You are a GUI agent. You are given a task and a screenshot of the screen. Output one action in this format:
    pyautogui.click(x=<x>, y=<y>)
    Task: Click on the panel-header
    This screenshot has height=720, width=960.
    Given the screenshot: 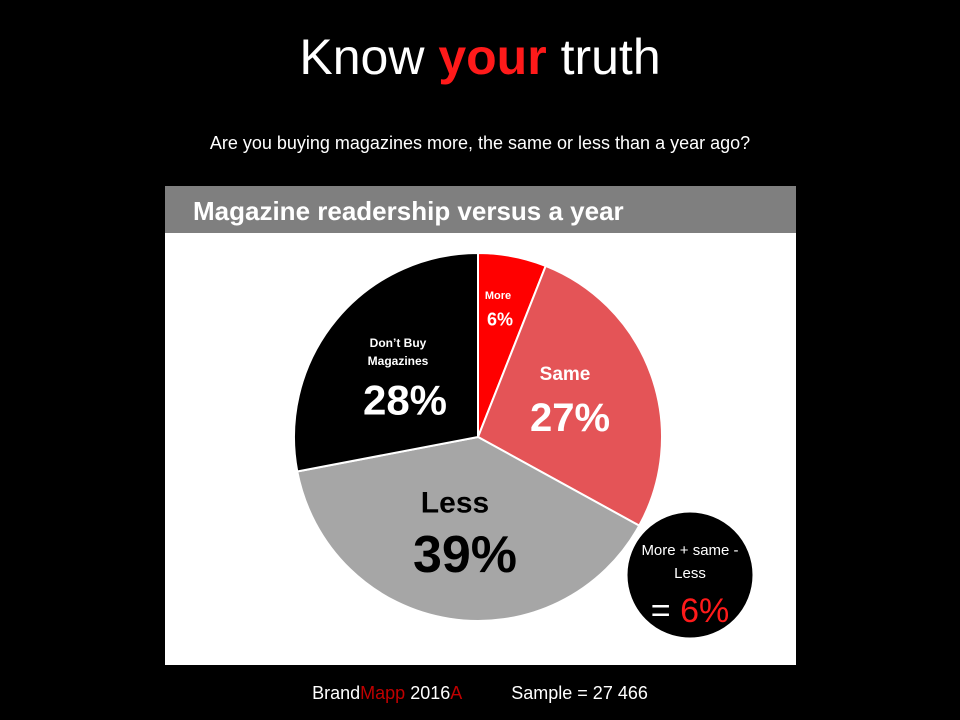 What is the action you would take?
    pyautogui.click(x=480, y=209)
    